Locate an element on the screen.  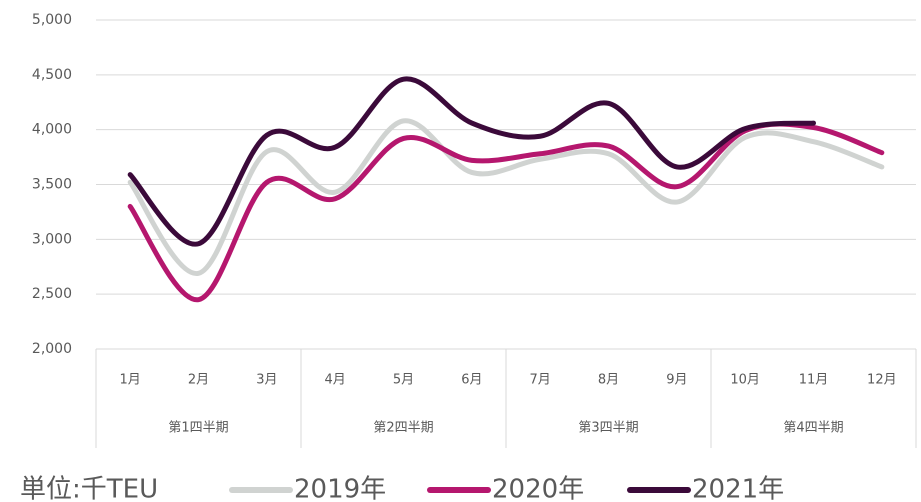
x-tick-label: 7月 is located at coordinates (540, 380).